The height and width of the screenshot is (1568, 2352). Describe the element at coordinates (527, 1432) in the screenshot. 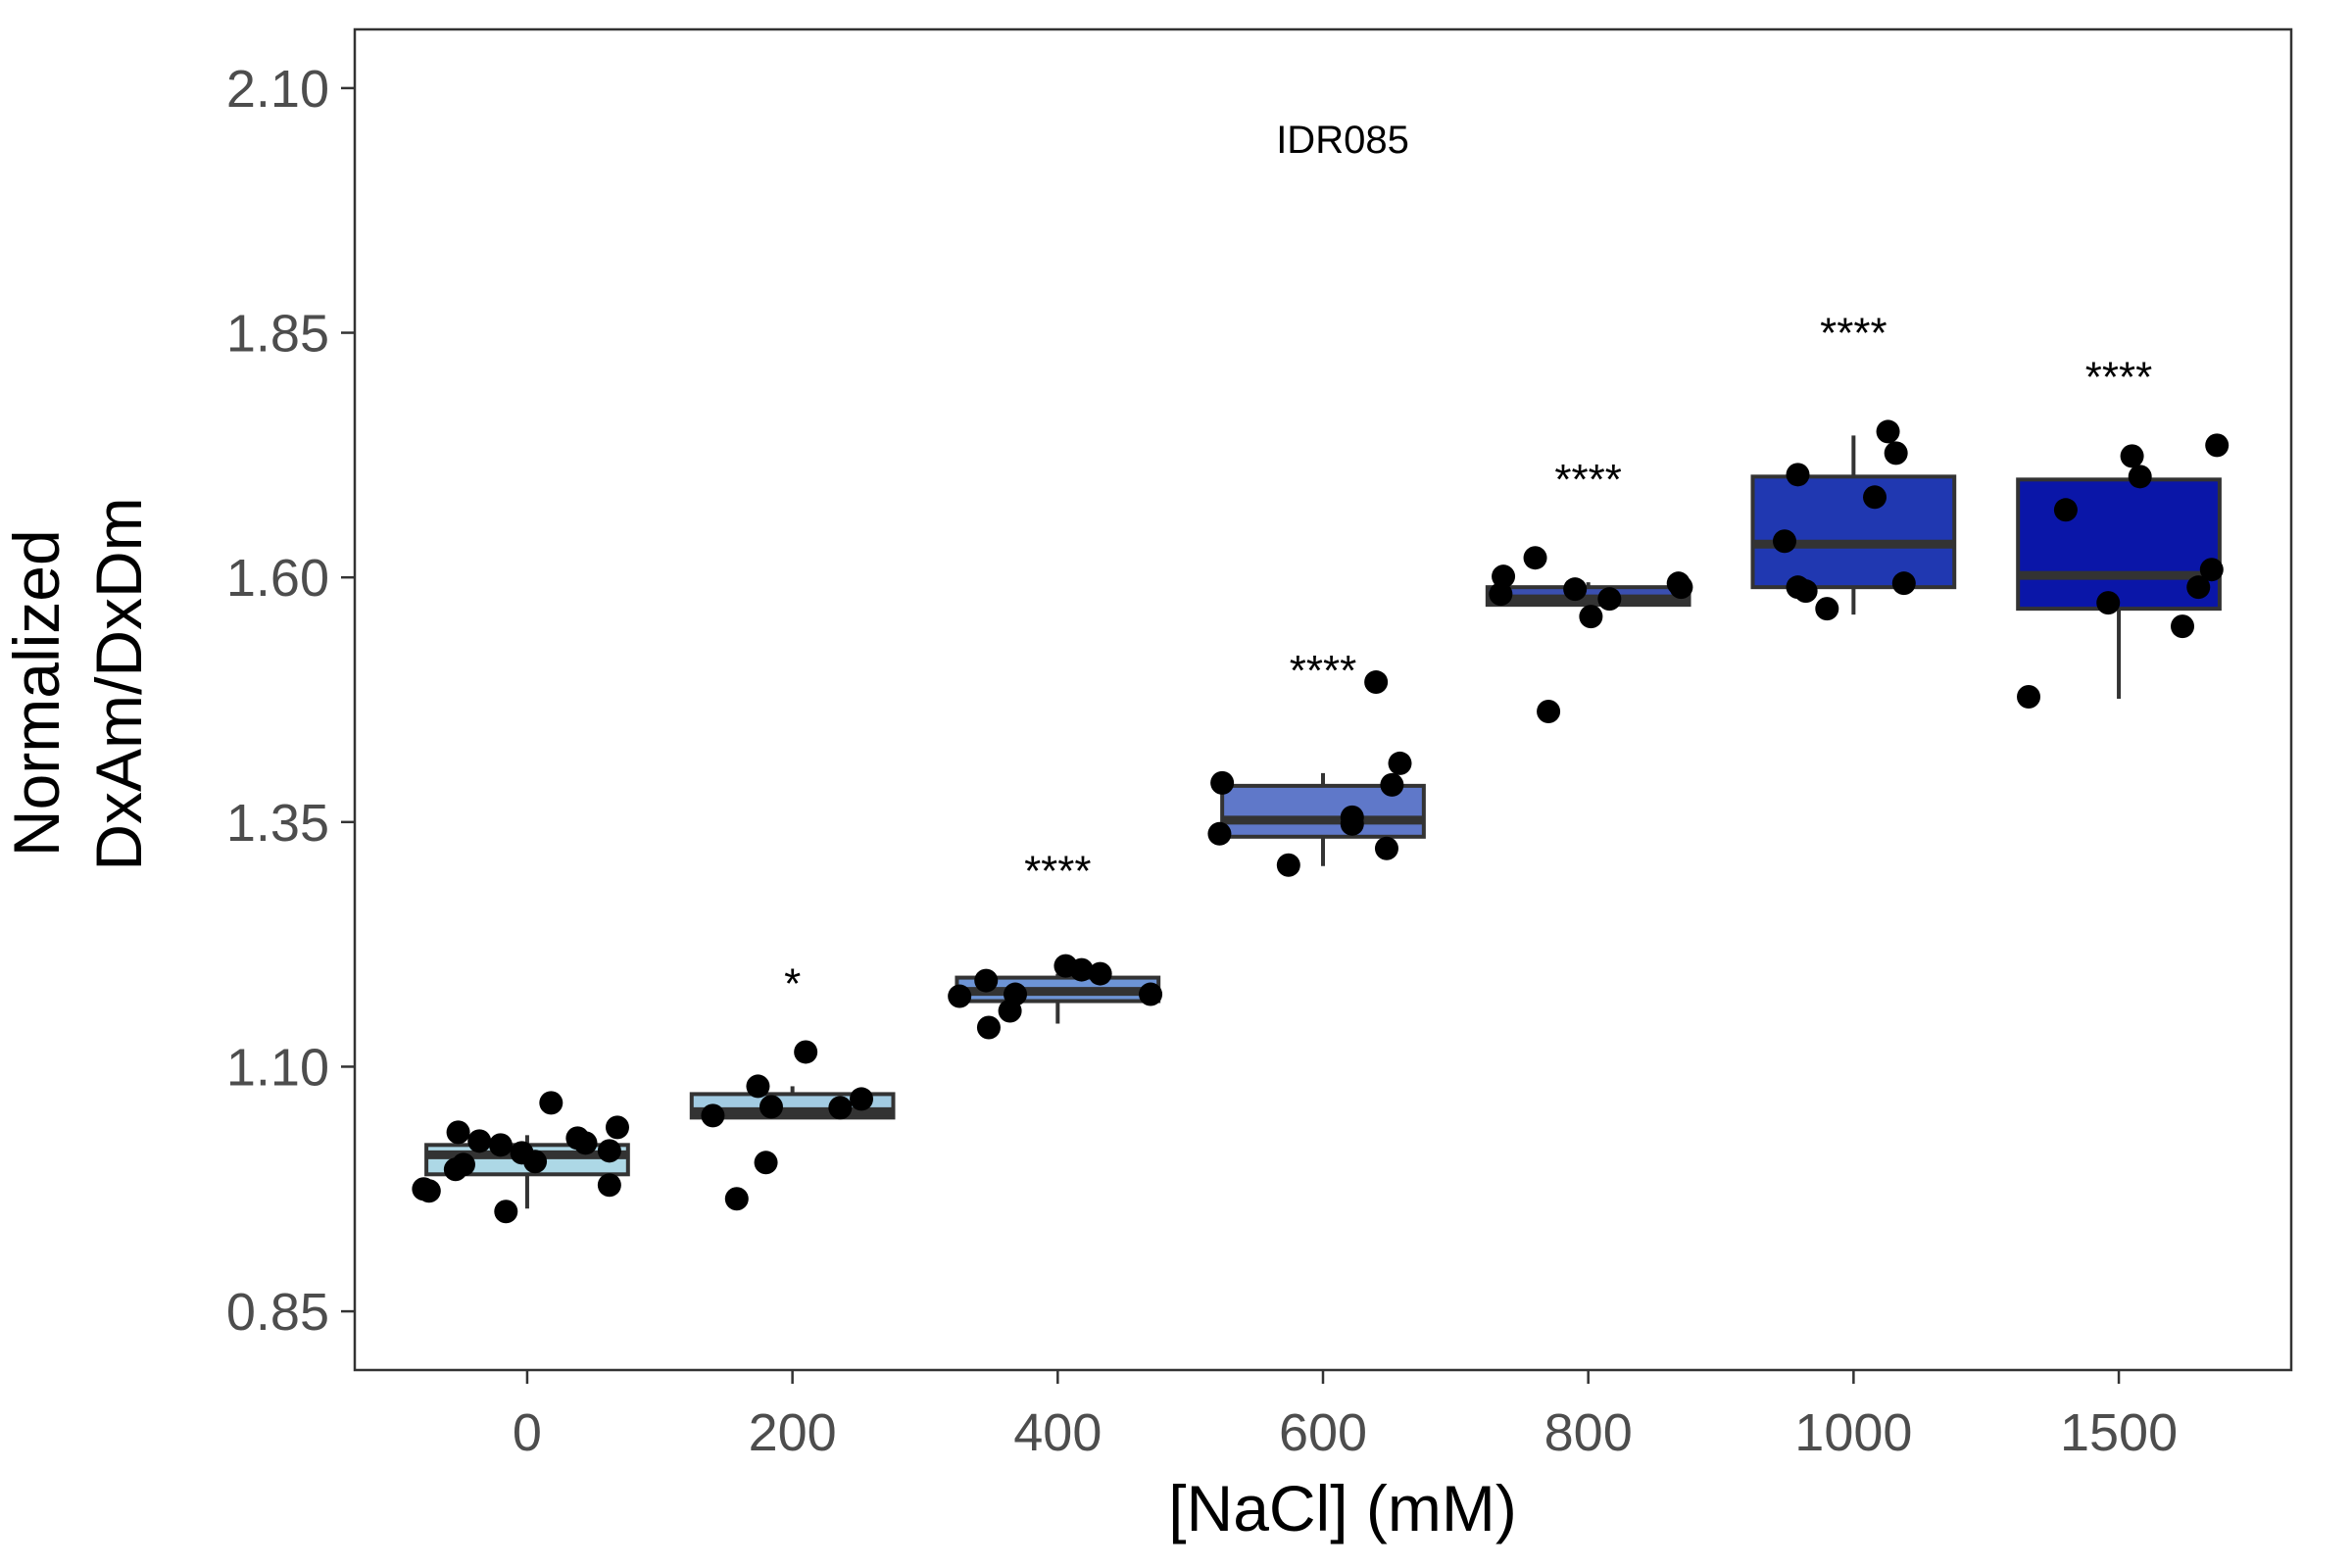

I see `x-tick-label: 0` at that location.